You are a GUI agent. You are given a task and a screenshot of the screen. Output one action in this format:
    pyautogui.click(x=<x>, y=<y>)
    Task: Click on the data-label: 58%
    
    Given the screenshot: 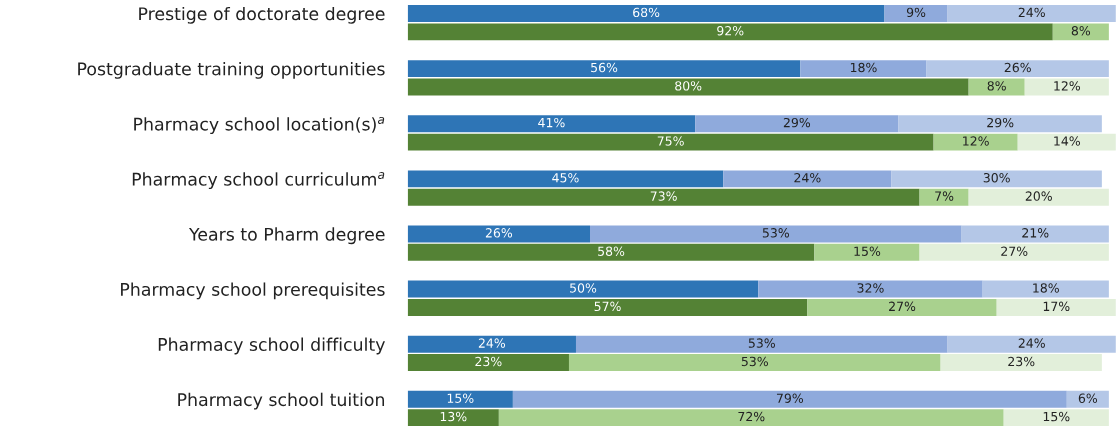 What is the action you would take?
    pyautogui.click(x=611, y=251)
    